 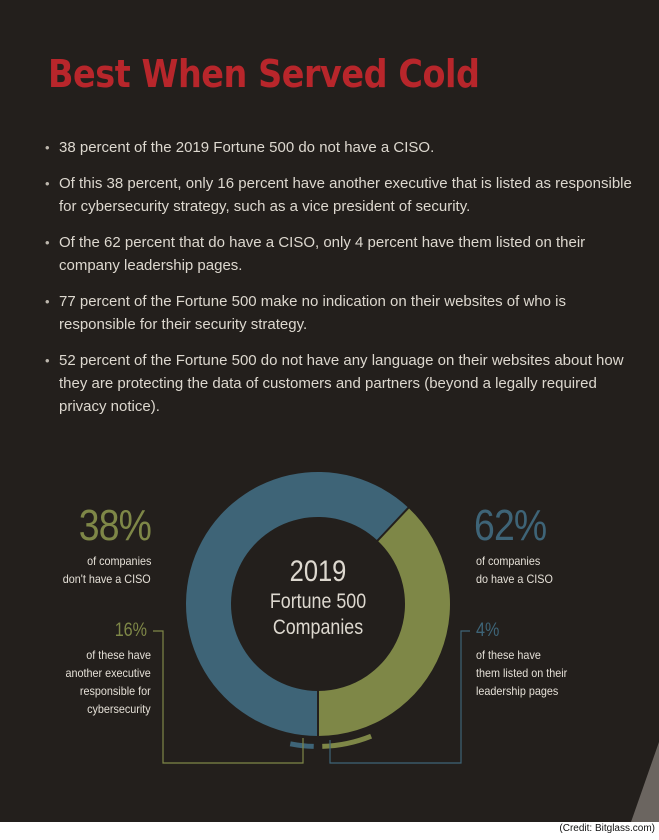 What do you see at coordinates (318, 571) in the screenshot?
I see `center-year: 2019` at bounding box center [318, 571].